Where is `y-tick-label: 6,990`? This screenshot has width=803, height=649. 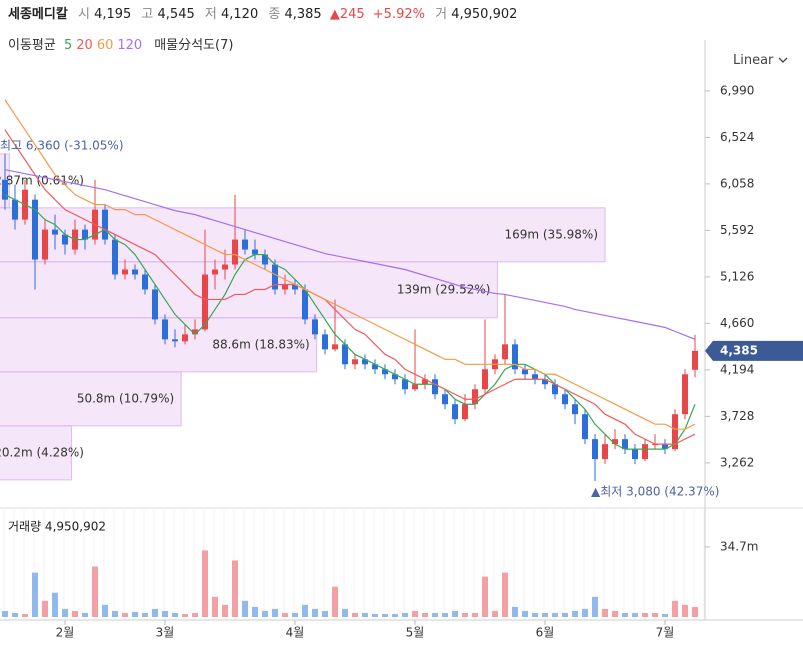 y-tick-label: 6,990 is located at coordinates (737, 90).